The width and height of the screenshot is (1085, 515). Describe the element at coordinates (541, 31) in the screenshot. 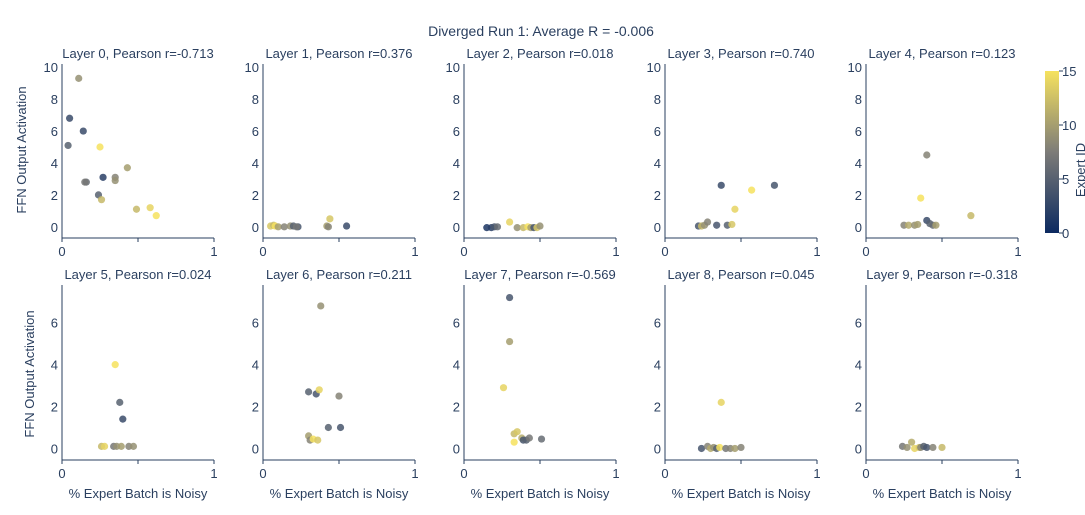

I see `figure-title: Diverged Run 1: Average R = -0.006` at that location.